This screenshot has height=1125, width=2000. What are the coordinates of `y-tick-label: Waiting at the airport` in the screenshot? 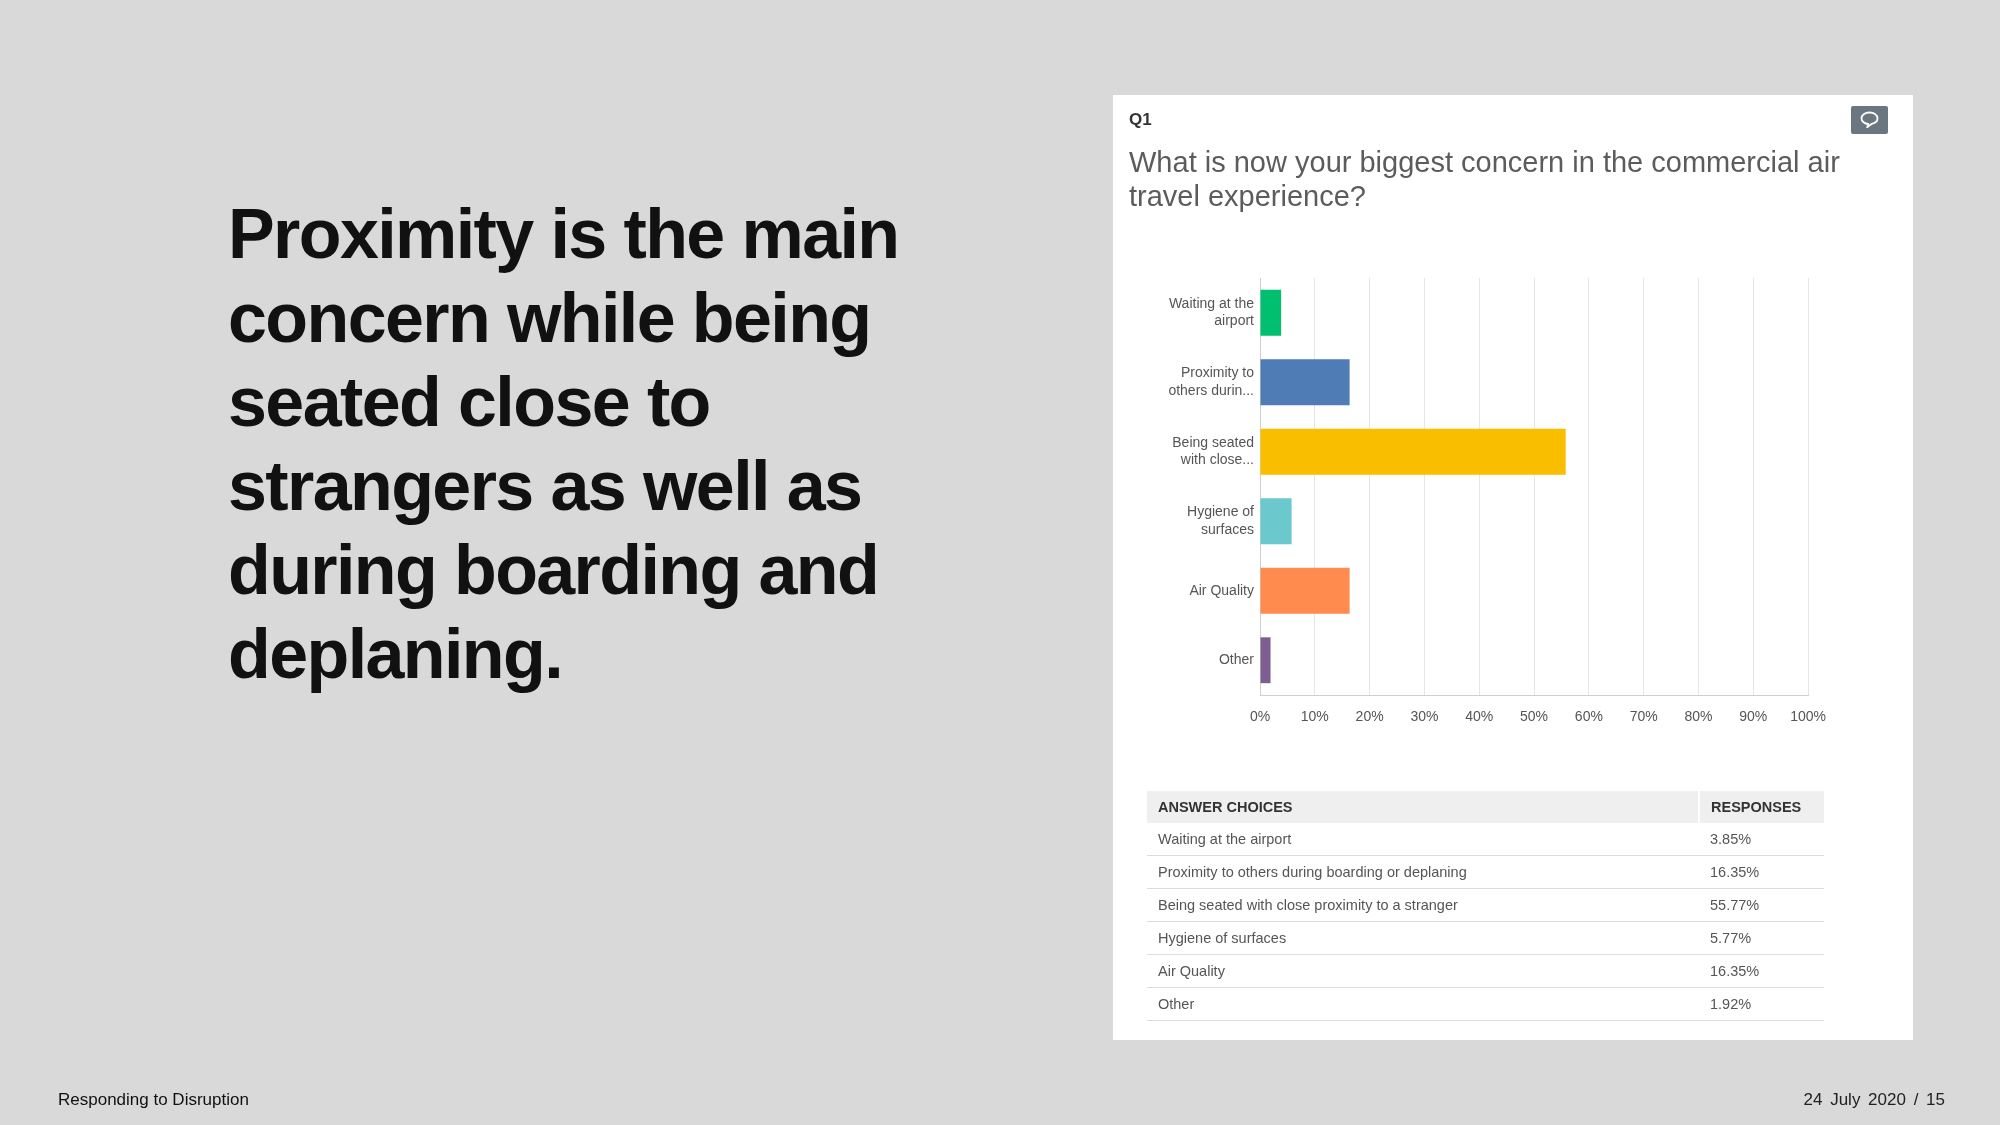 It's located at (1211, 311).